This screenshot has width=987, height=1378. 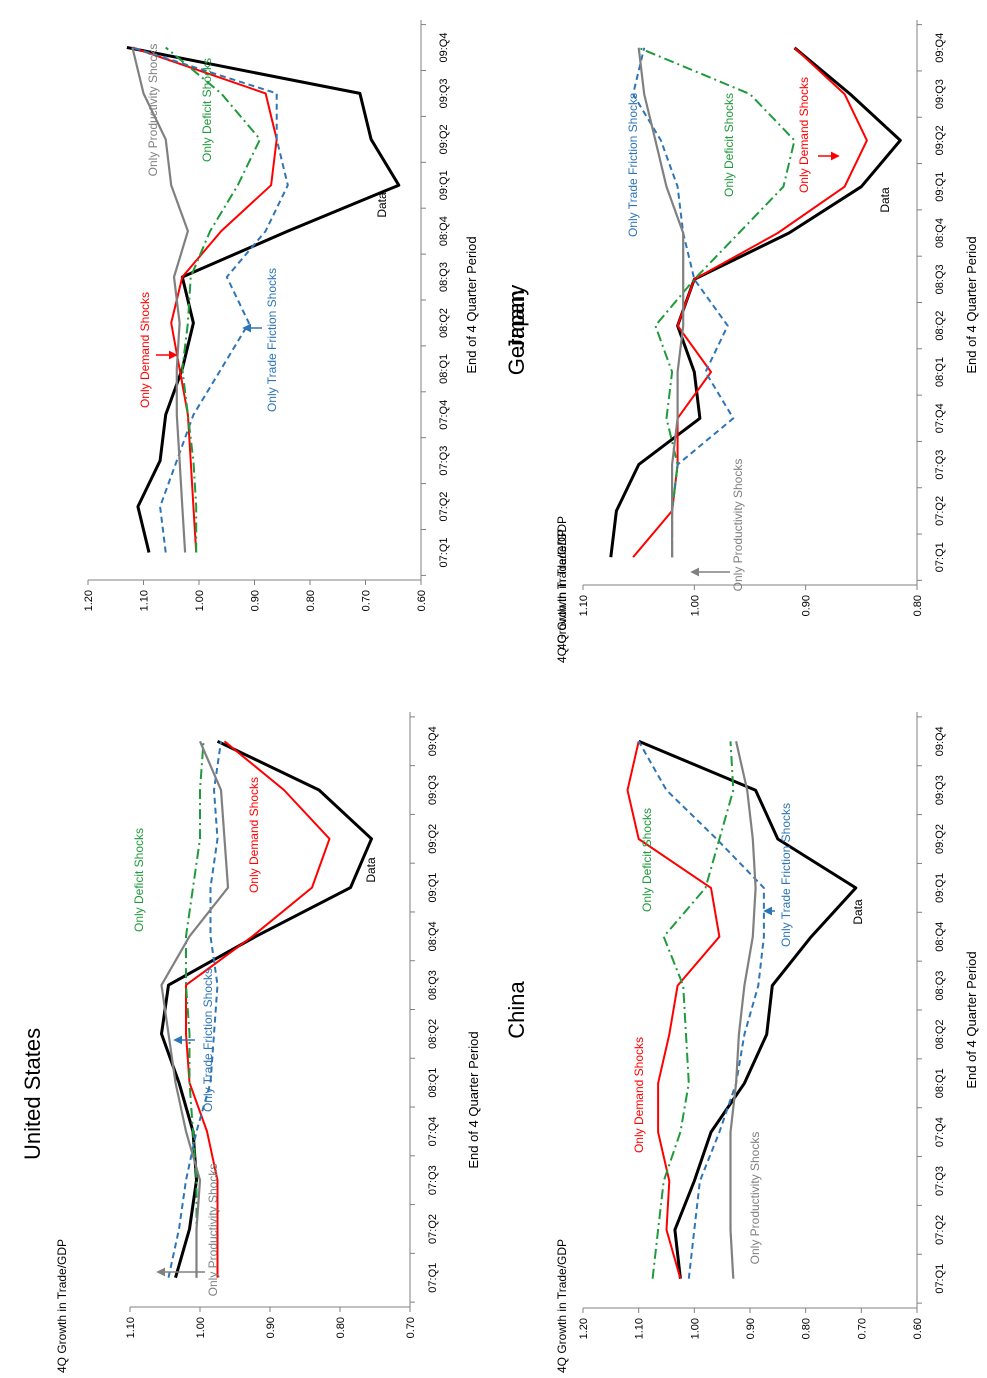 I want to click on chart-title: Germany, so click(x=516, y=330).